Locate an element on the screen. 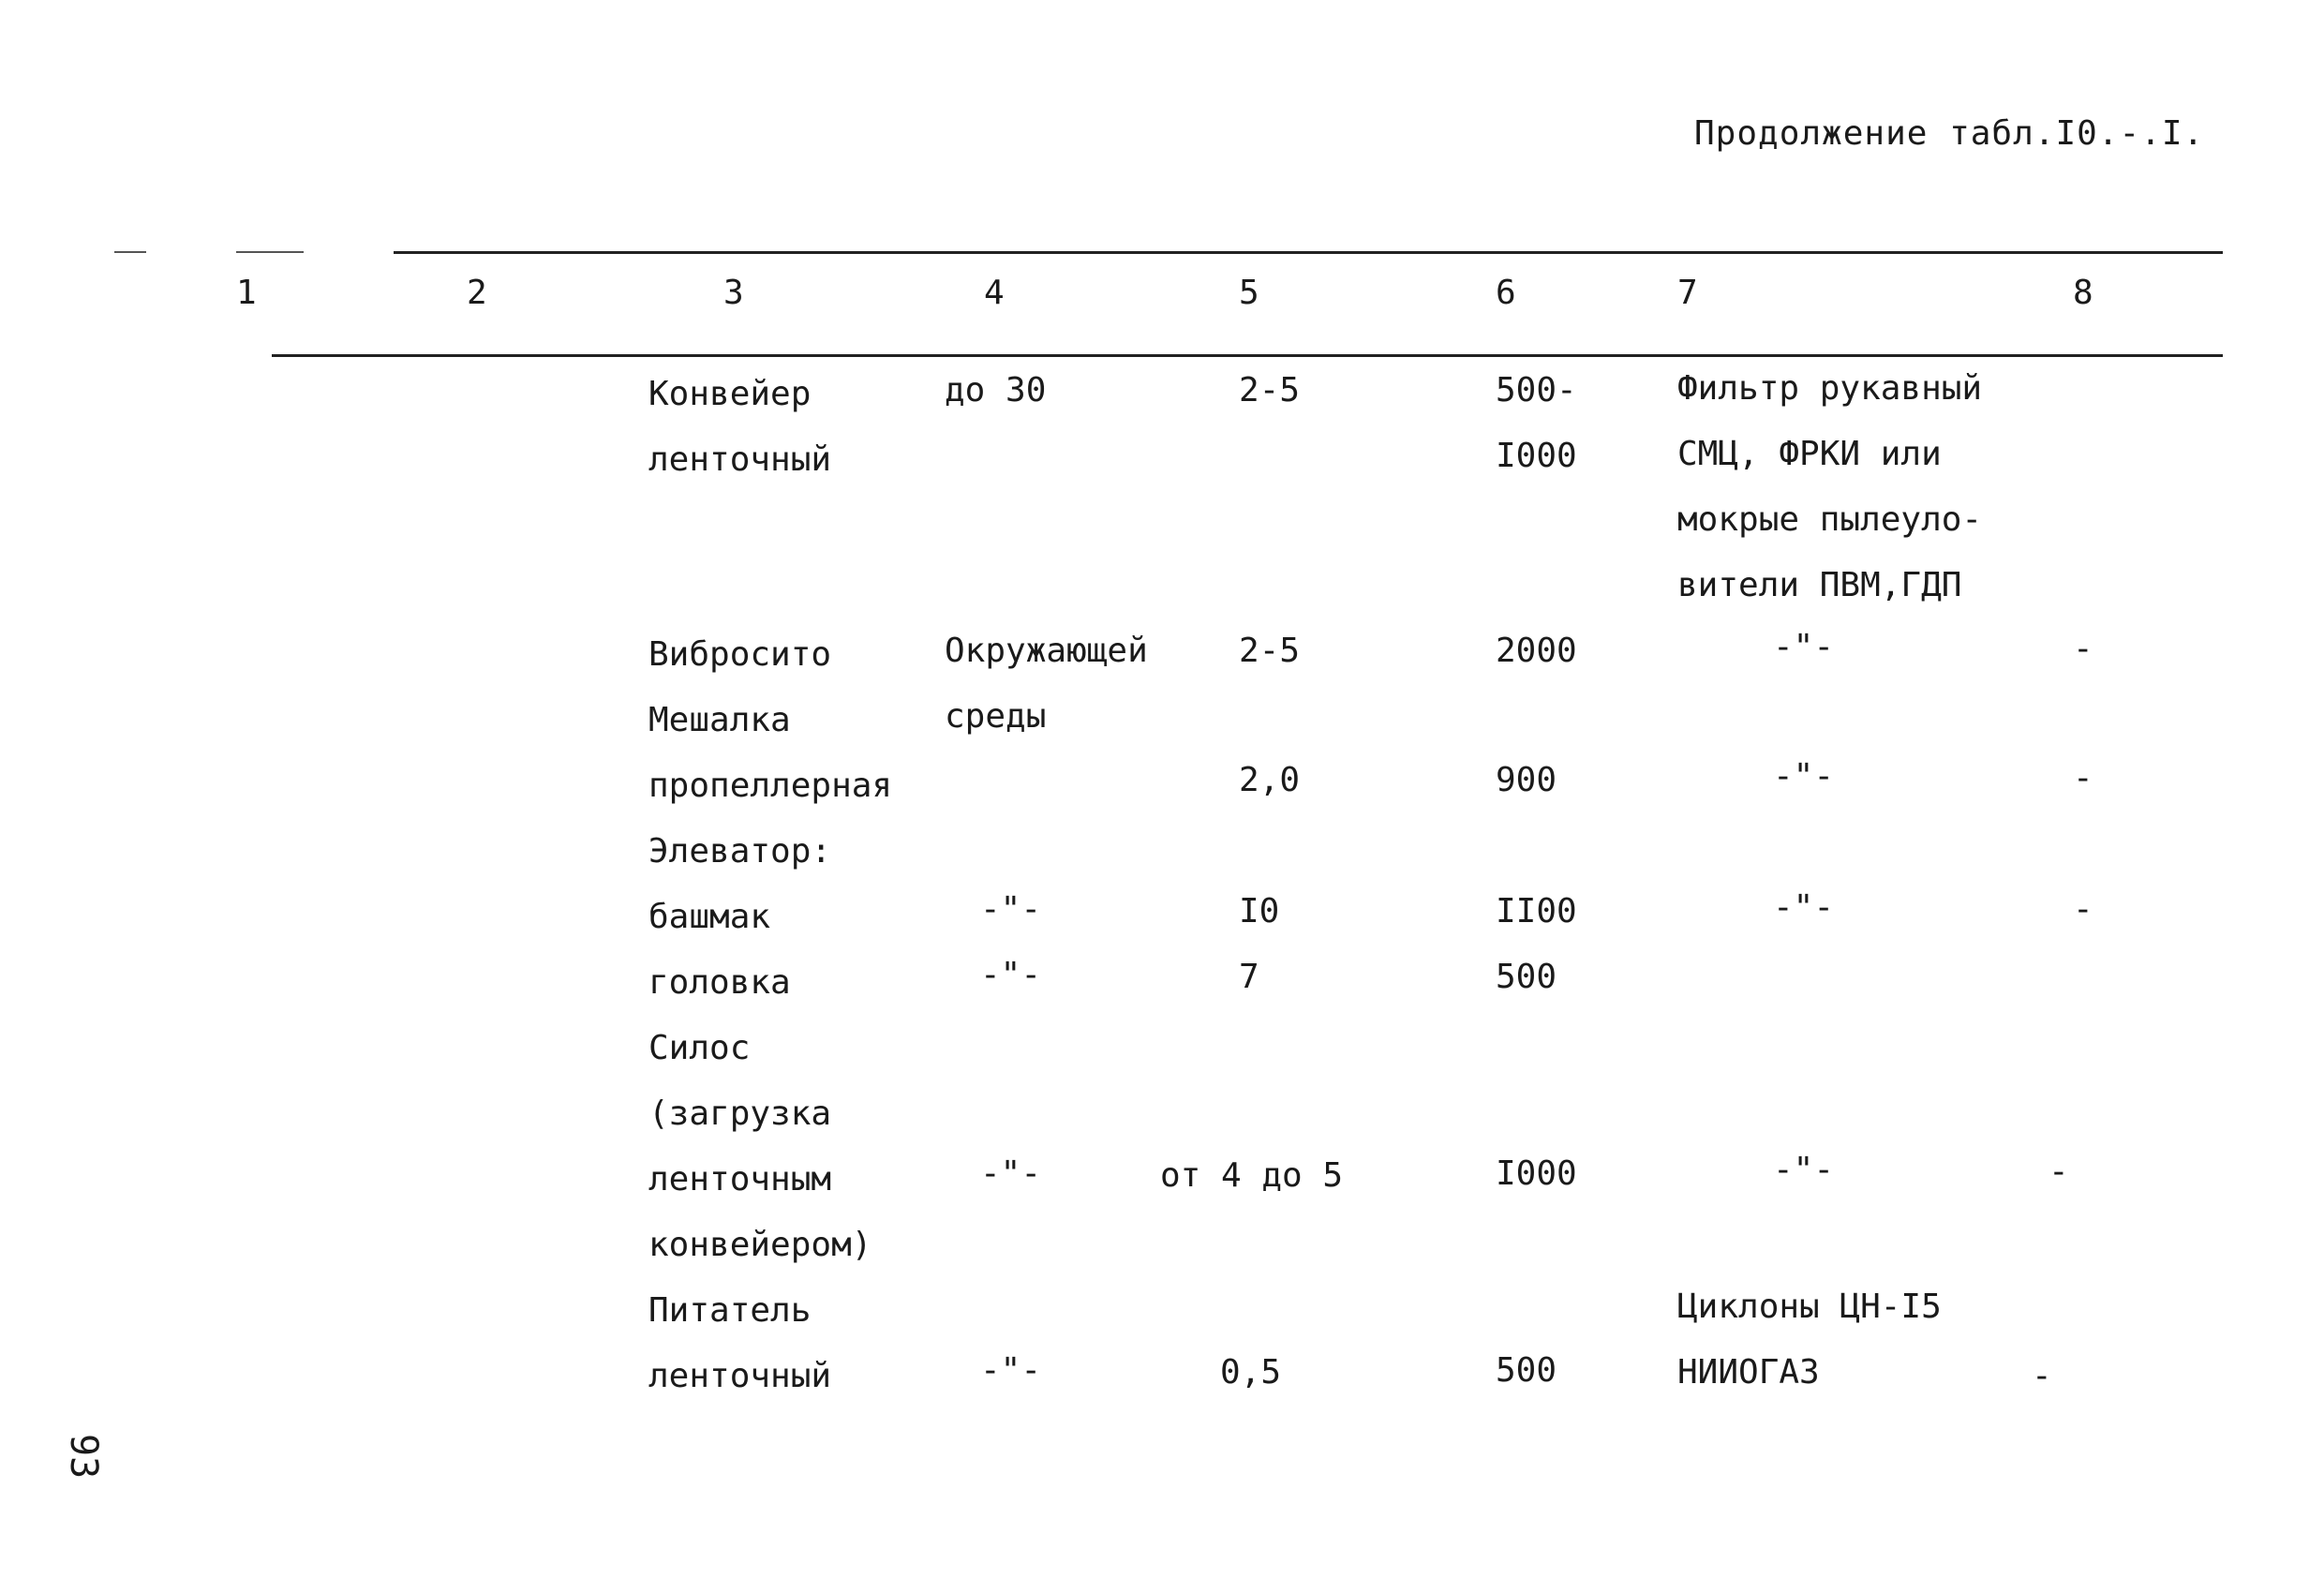 The image size is (2324, 1593). cell-row5-c6: II00 is located at coordinates (1537, 911).